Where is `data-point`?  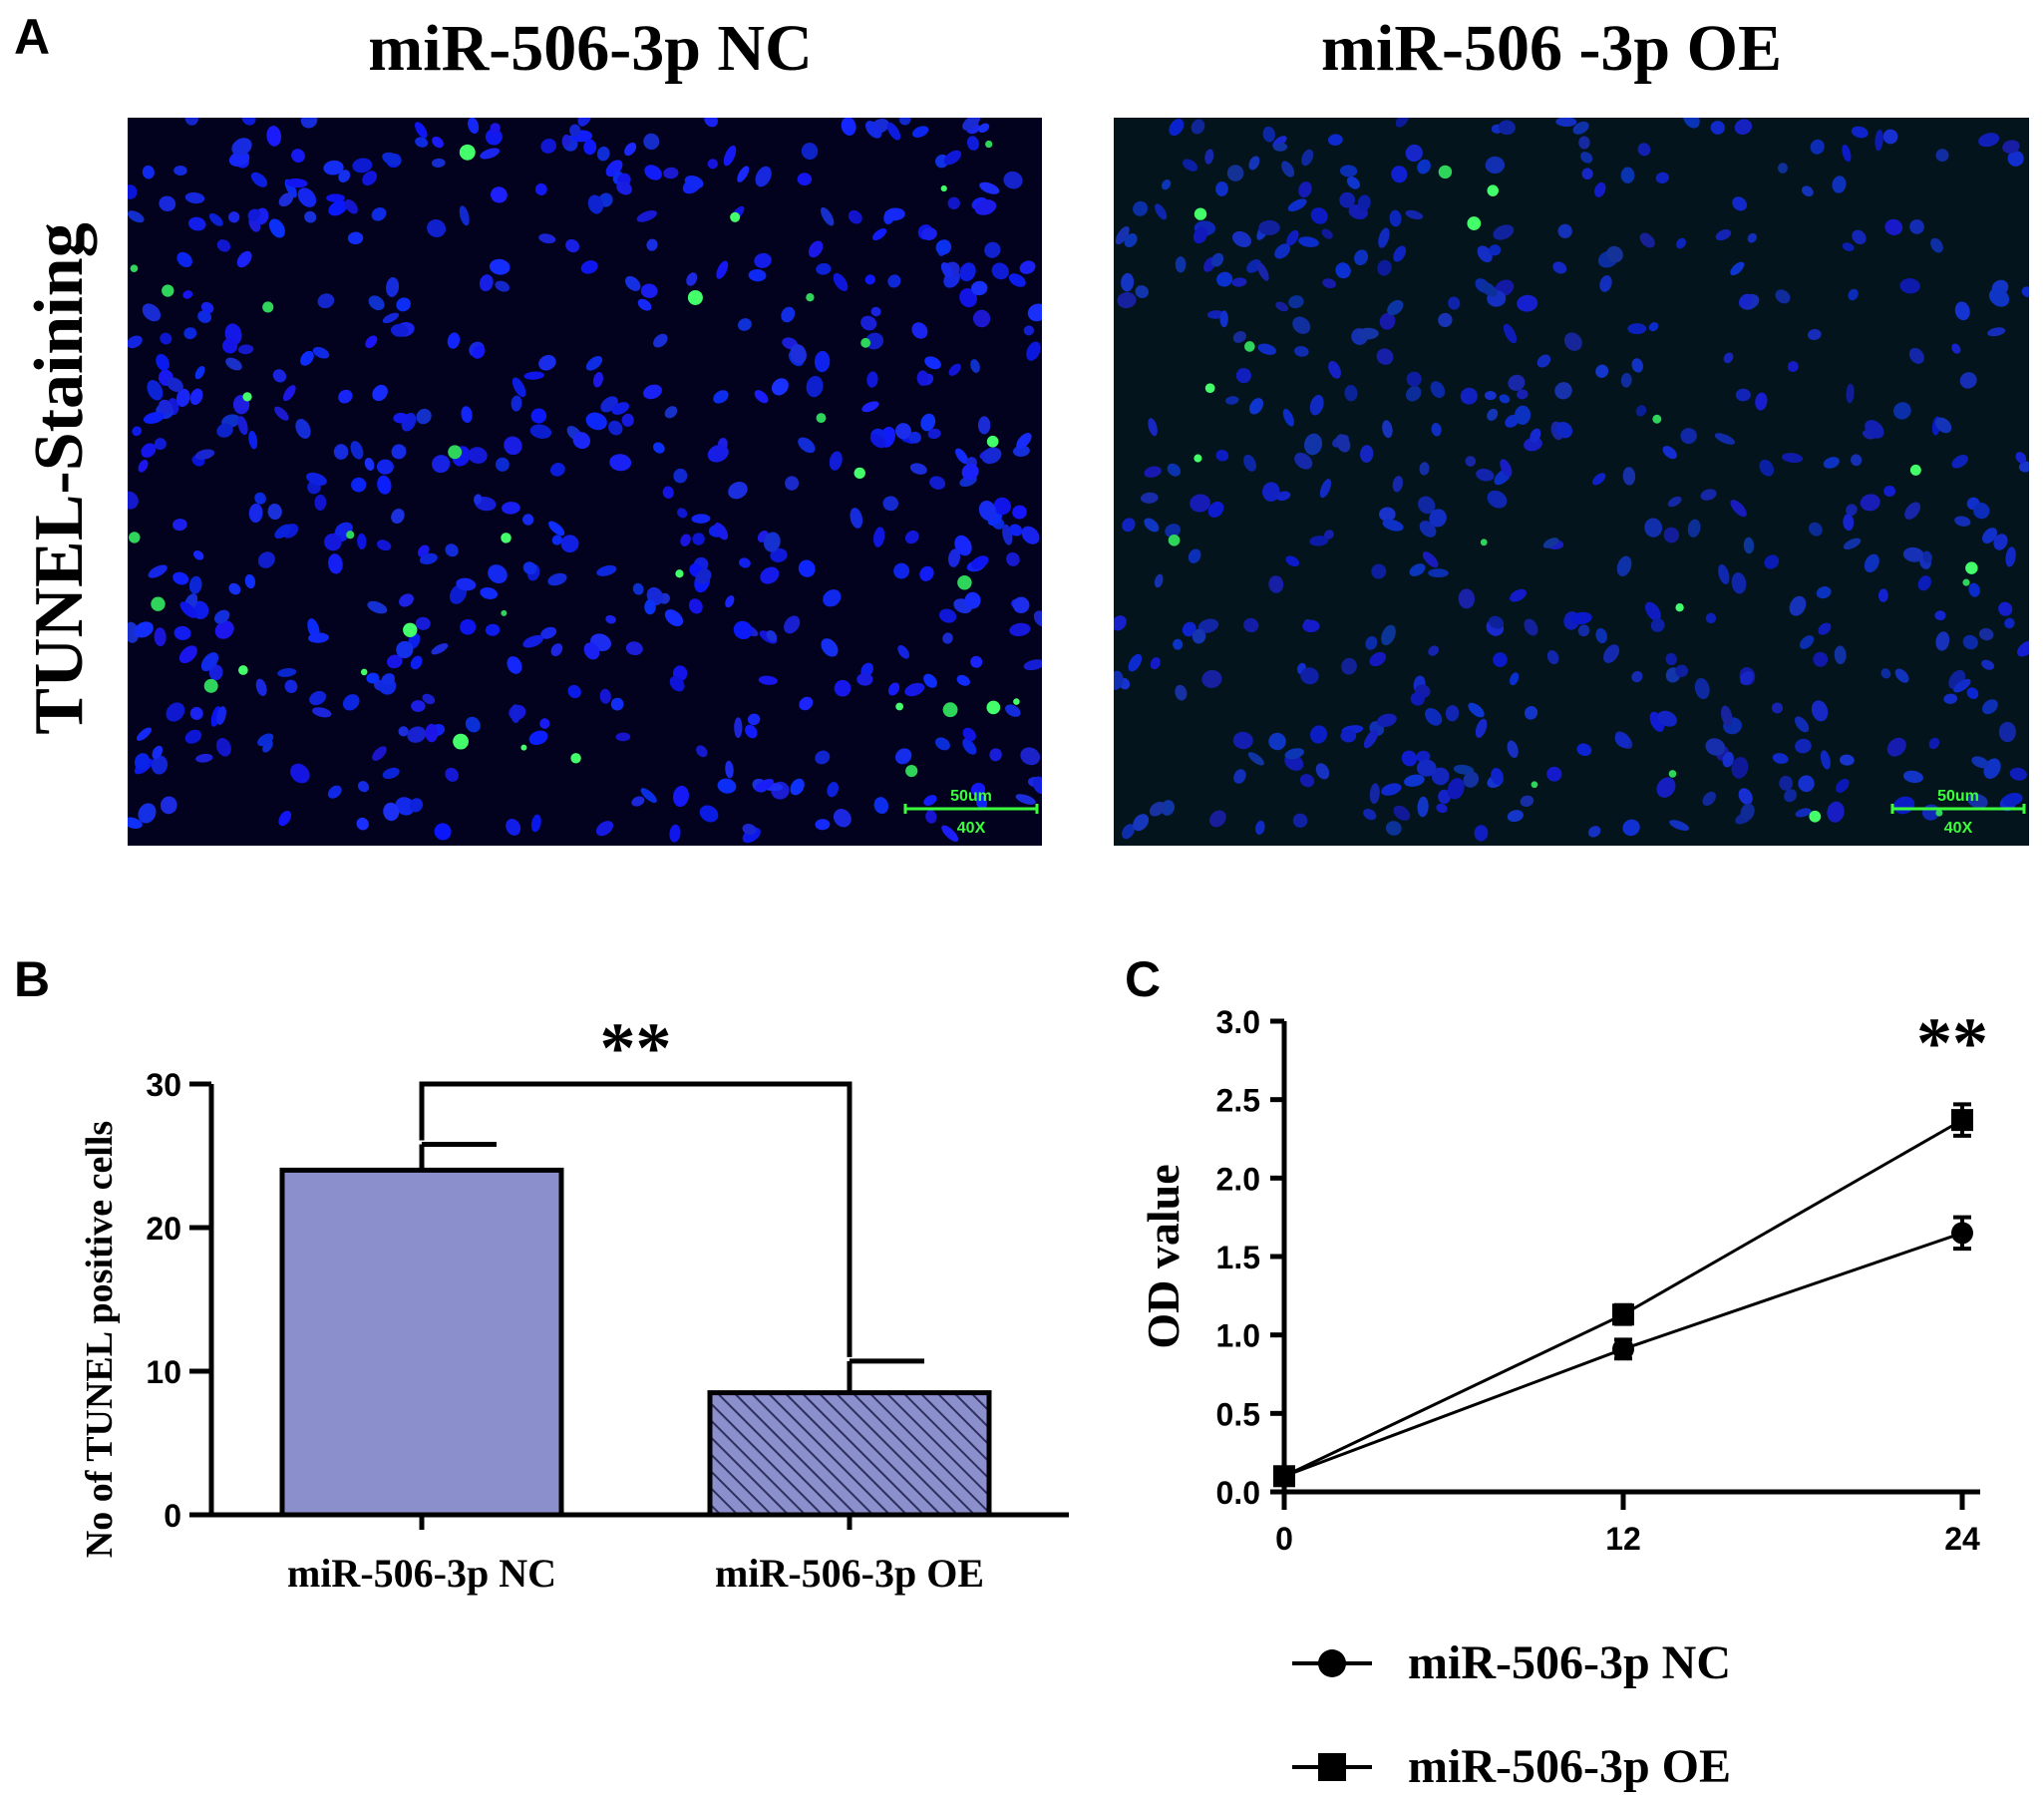
data-point is located at coordinates (1284, 1476).